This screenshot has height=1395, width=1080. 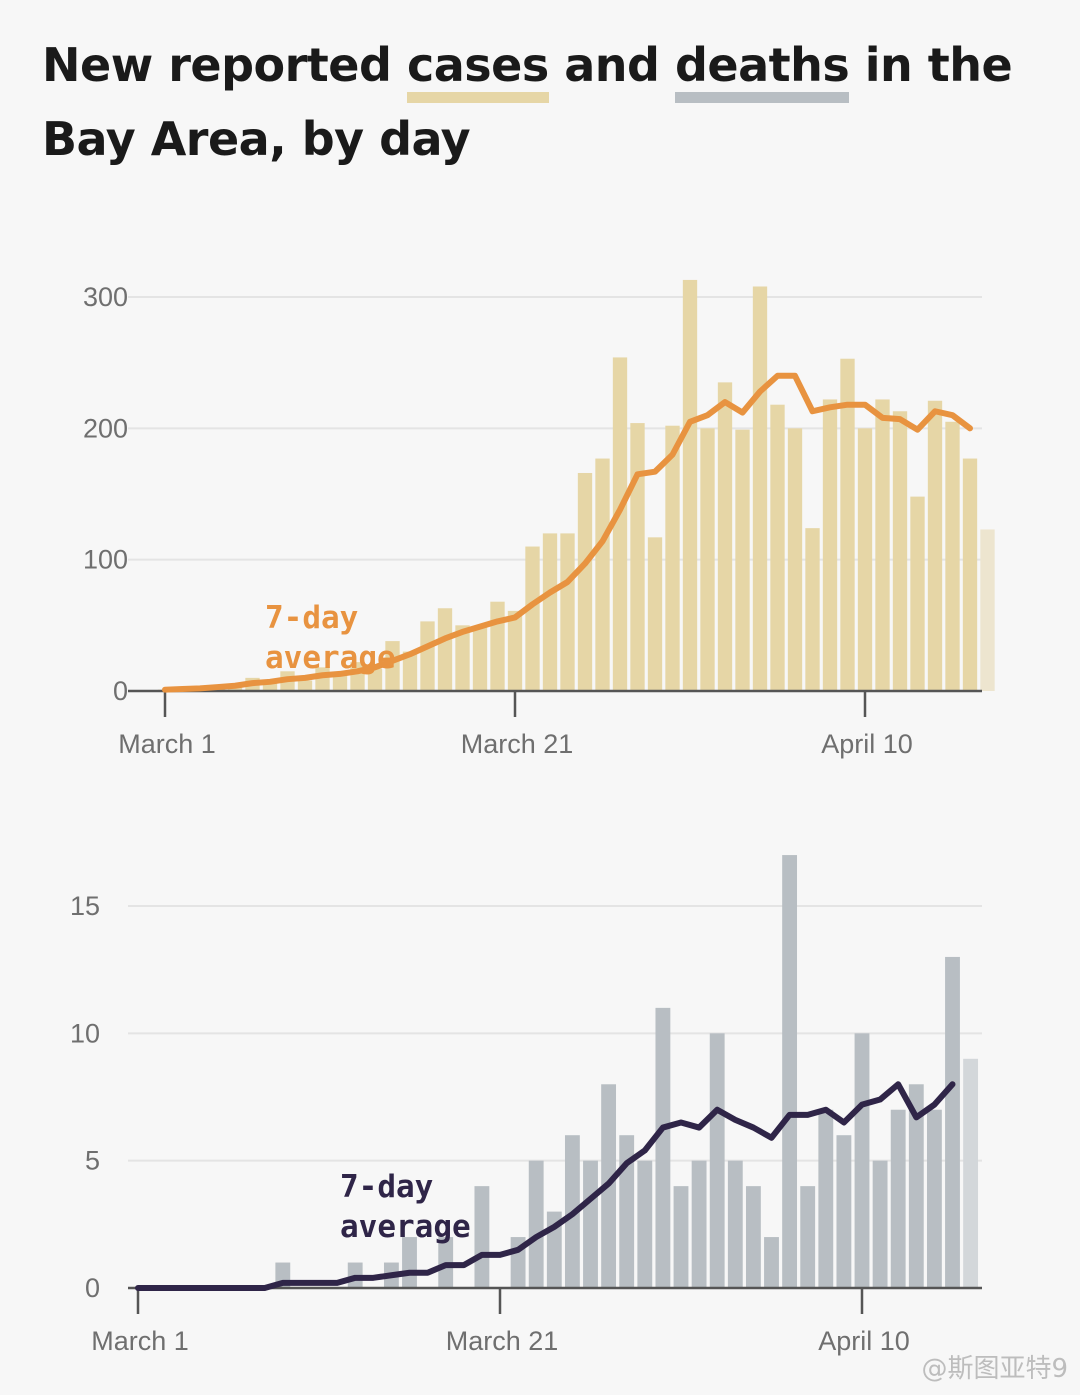 I want to click on y-tick-label: 100, so click(x=105, y=560).